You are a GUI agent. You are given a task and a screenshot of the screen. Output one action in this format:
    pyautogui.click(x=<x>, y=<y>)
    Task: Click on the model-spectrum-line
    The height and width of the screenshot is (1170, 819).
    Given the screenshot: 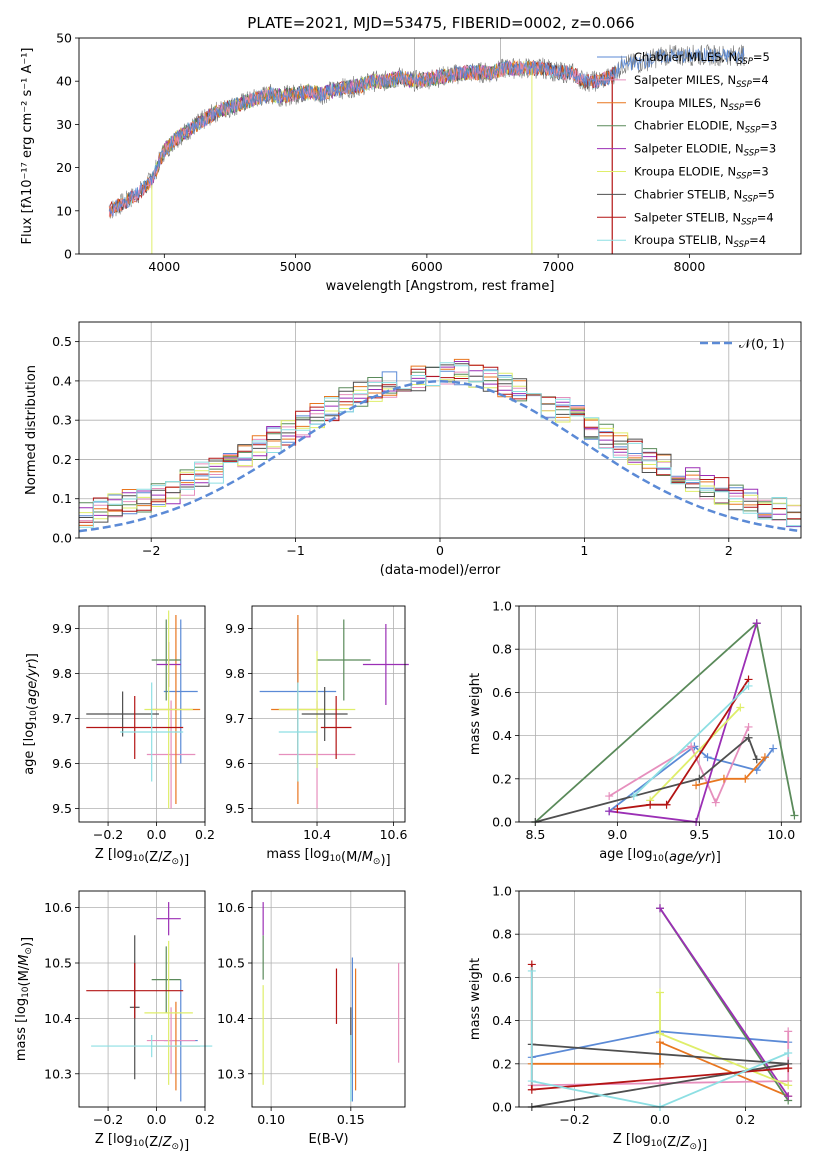 What is the action you would take?
    pyautogui.click(x=426, y=132)
    